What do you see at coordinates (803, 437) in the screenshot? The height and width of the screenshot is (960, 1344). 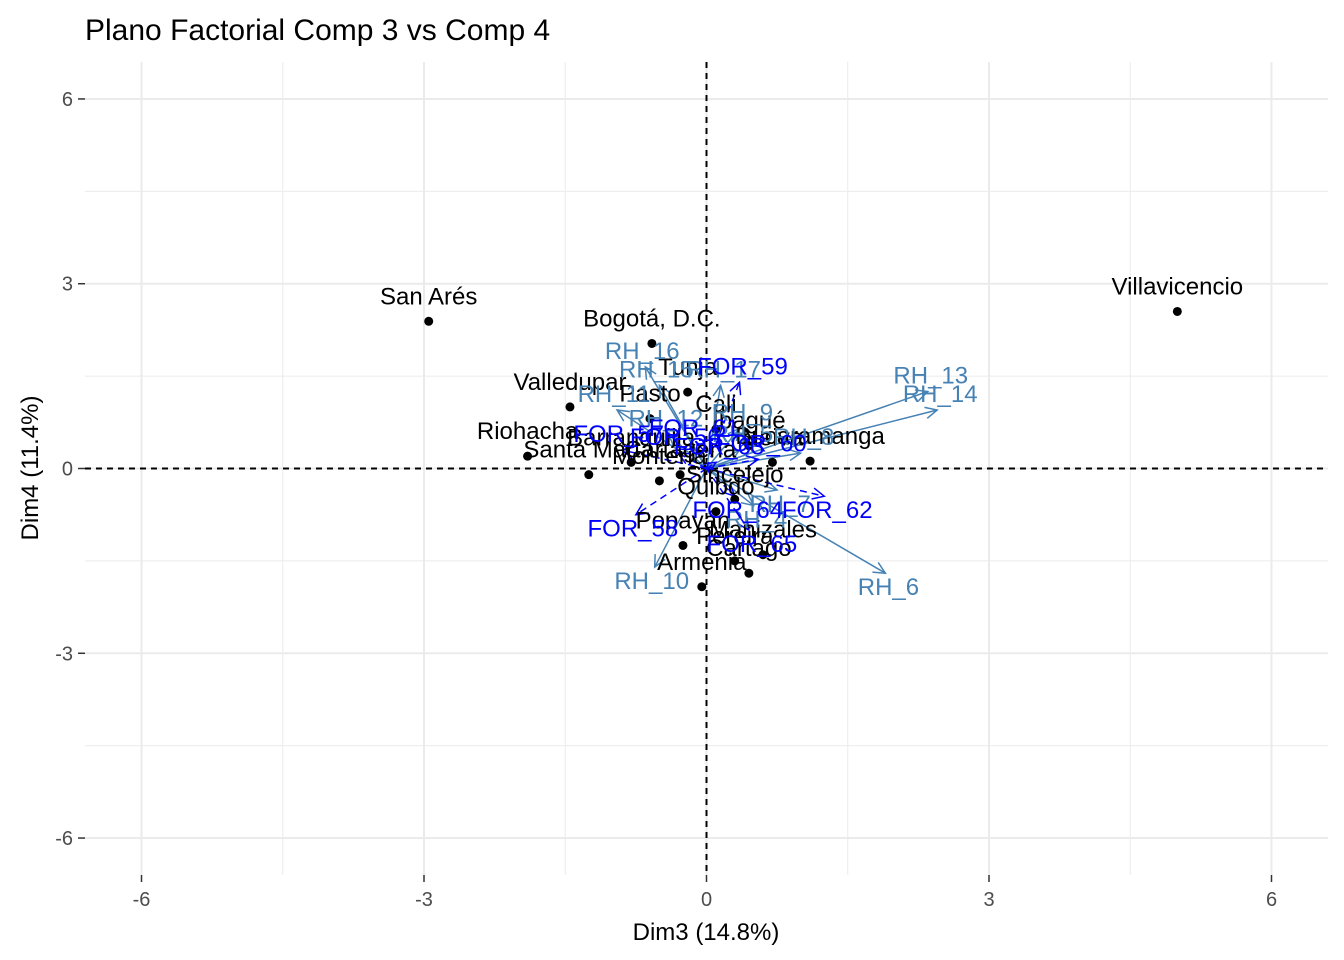 I see `active-variable-label: RH_8` at bounding box center [803, 437].